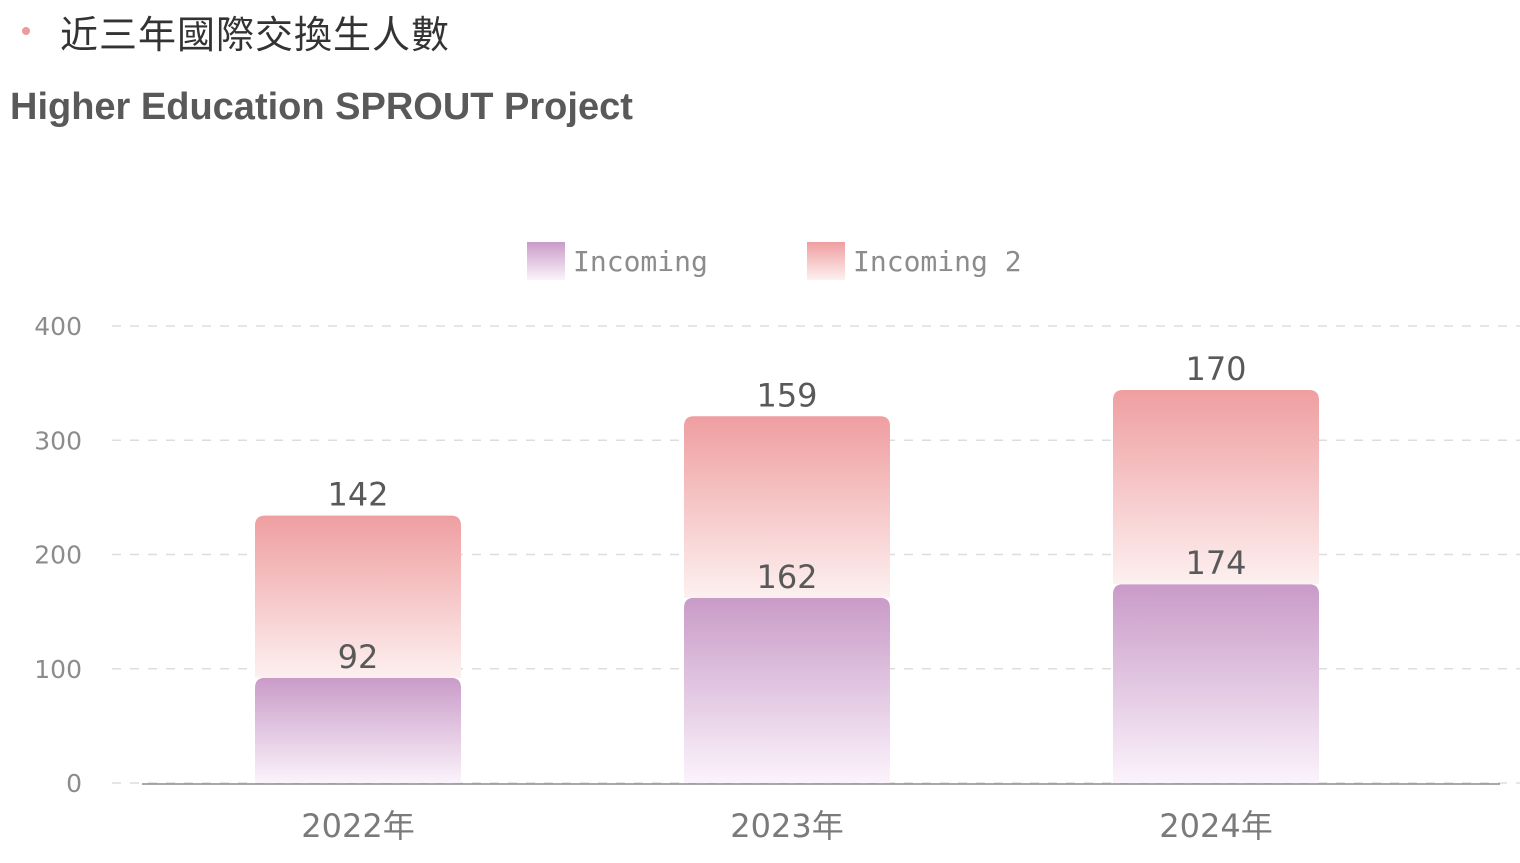 Image resolution: width=1520 pixels, height=863 pixels. Describe the element at coordinates (58, 555) in the screenshot. I see `y-tick-label: 200` at that location.